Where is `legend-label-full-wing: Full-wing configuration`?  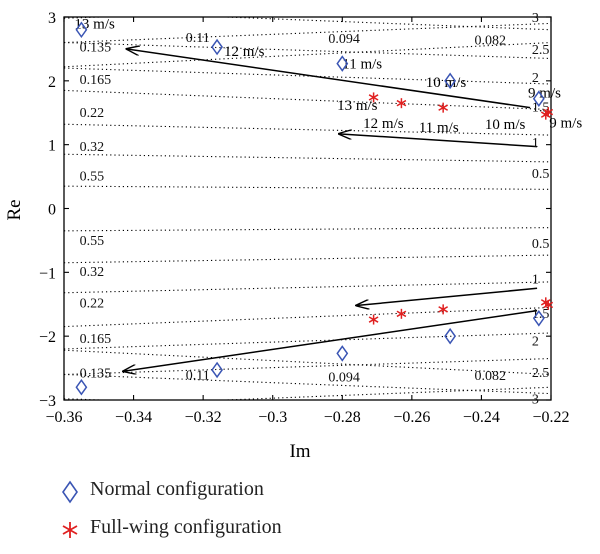 legend-label-full-wing: Full-wing configuration is located at coordinates (186, 527).